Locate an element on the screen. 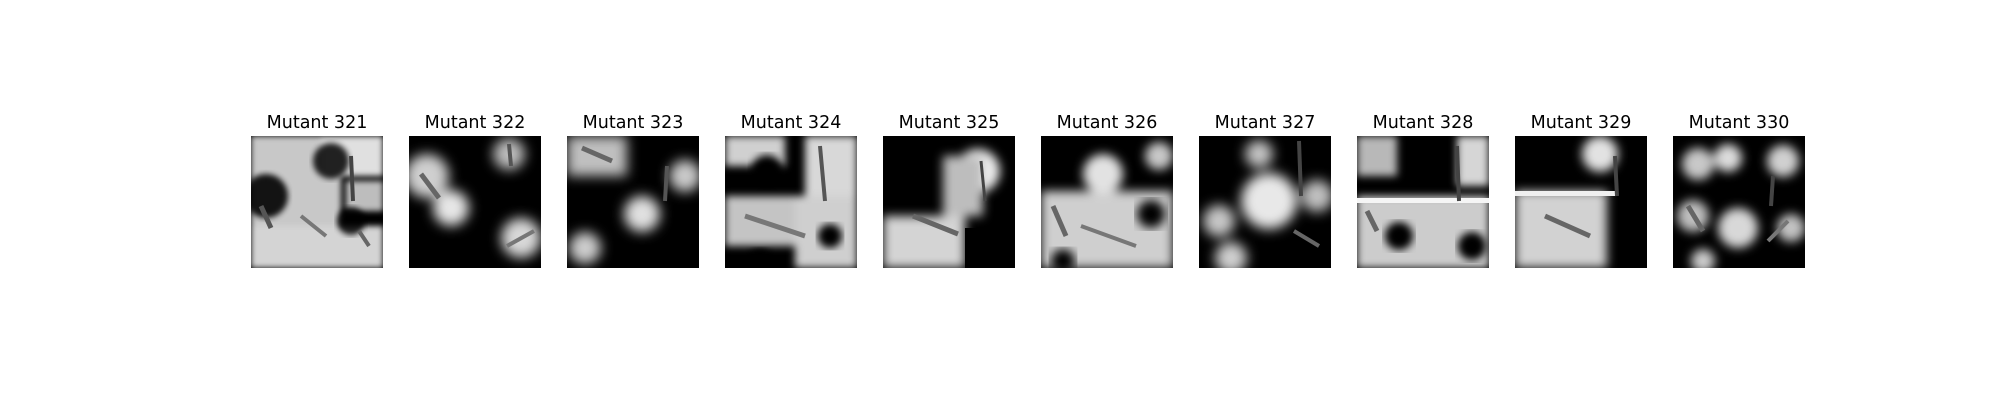 The image size is (2000, 400). panel-title: Mutant 321 is located at coordinates (317, 123).